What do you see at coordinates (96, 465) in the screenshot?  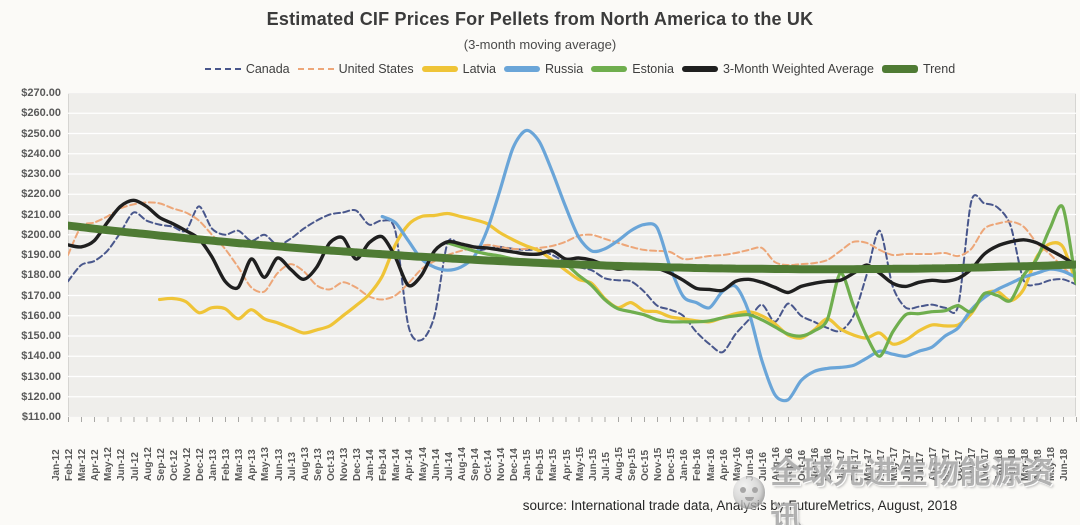 I see `x-axis-label: Apr-12` at bounding box center [96, 465].